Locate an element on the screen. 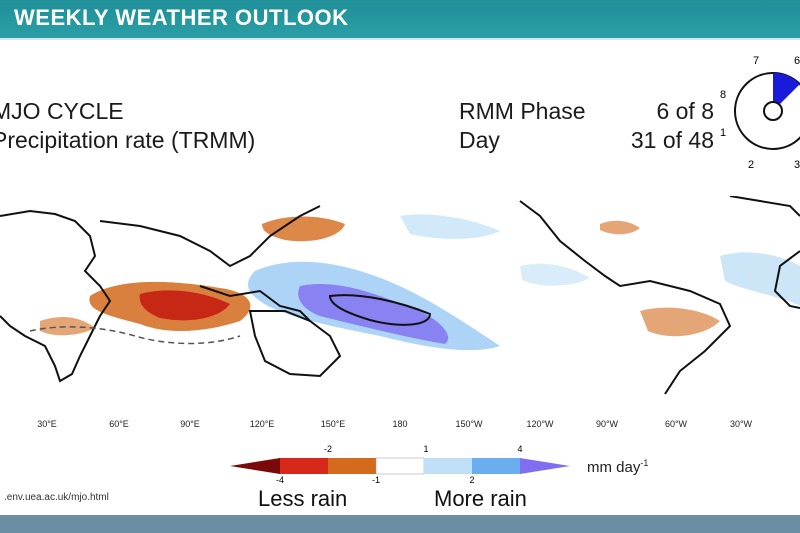  legend-right-tip is located at coordinates (545, 466).